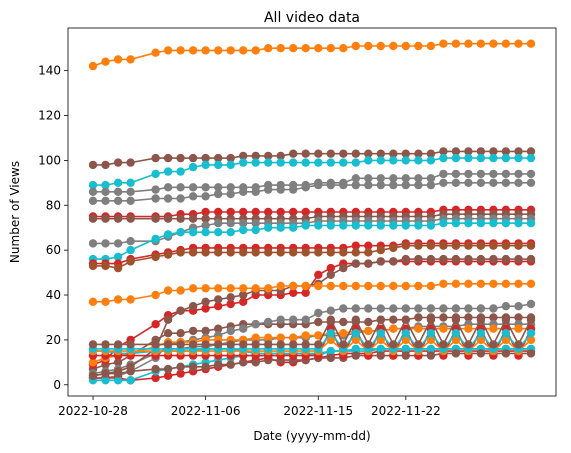 The image size is (571, 453). I want to click on x-axis-title: Date (yyyy-mm-dd), so click(311, 436).